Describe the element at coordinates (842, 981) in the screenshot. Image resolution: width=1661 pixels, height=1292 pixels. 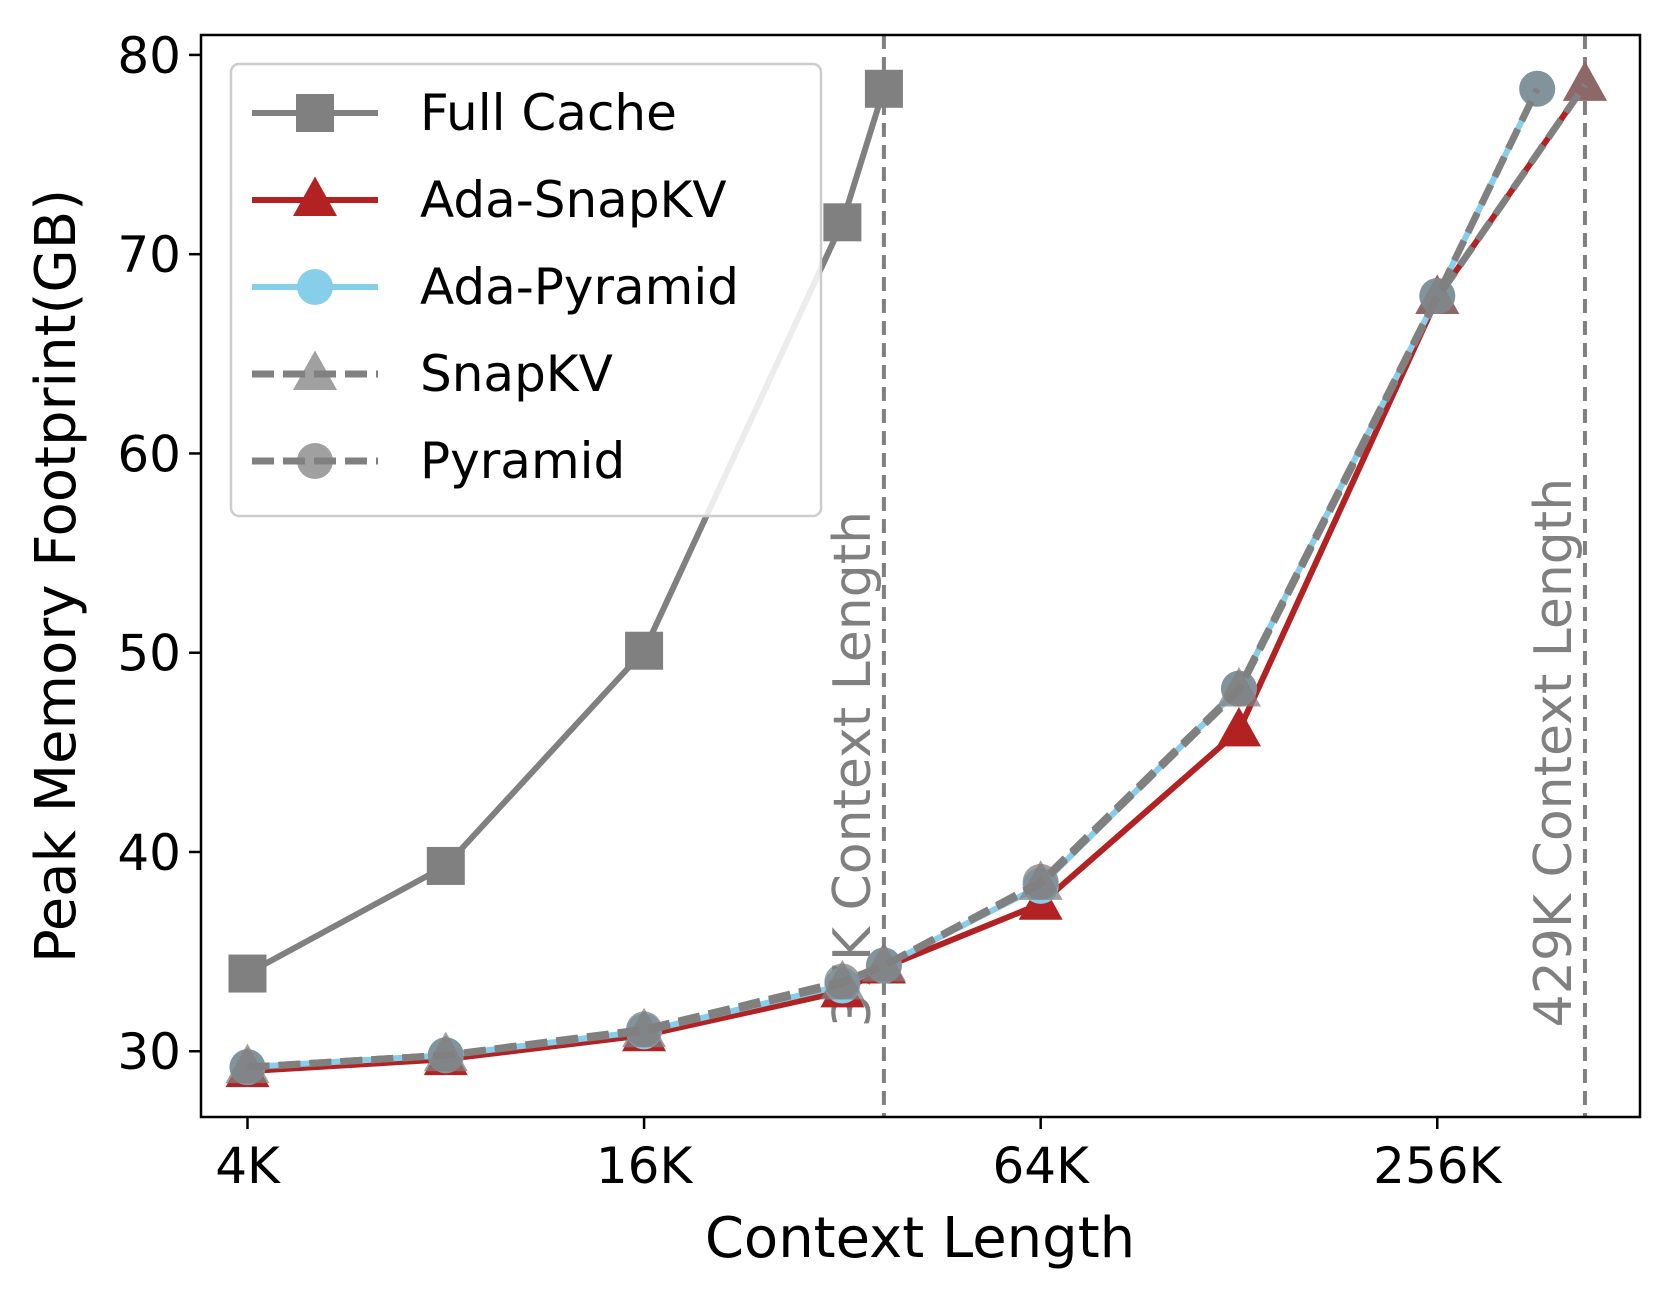
I see `point-pyramid-32k` at that location.